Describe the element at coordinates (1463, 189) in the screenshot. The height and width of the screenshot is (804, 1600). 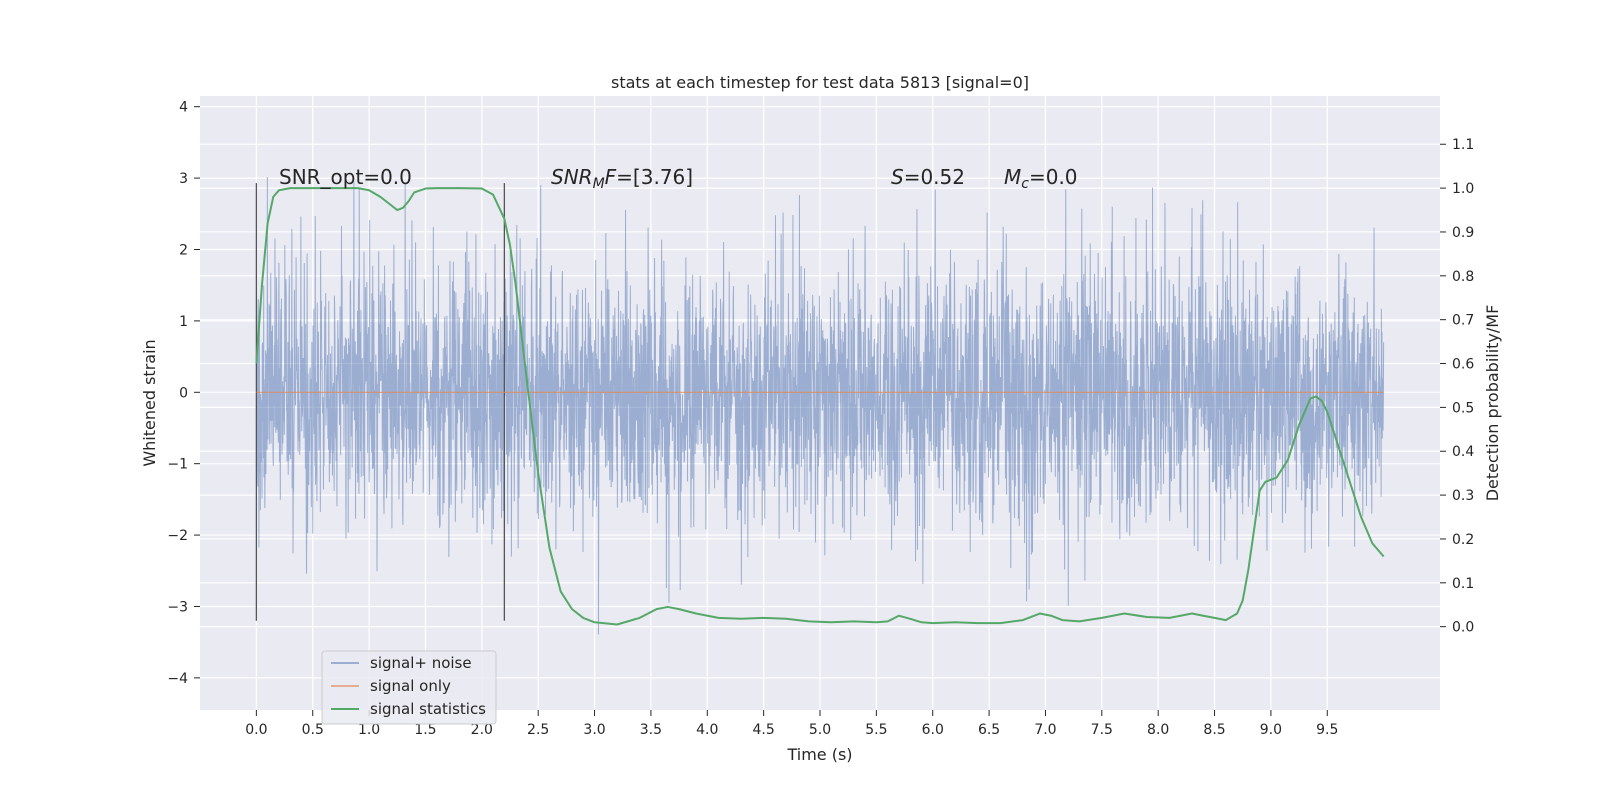
I see `y2-tick-label: 1.0` at that location.